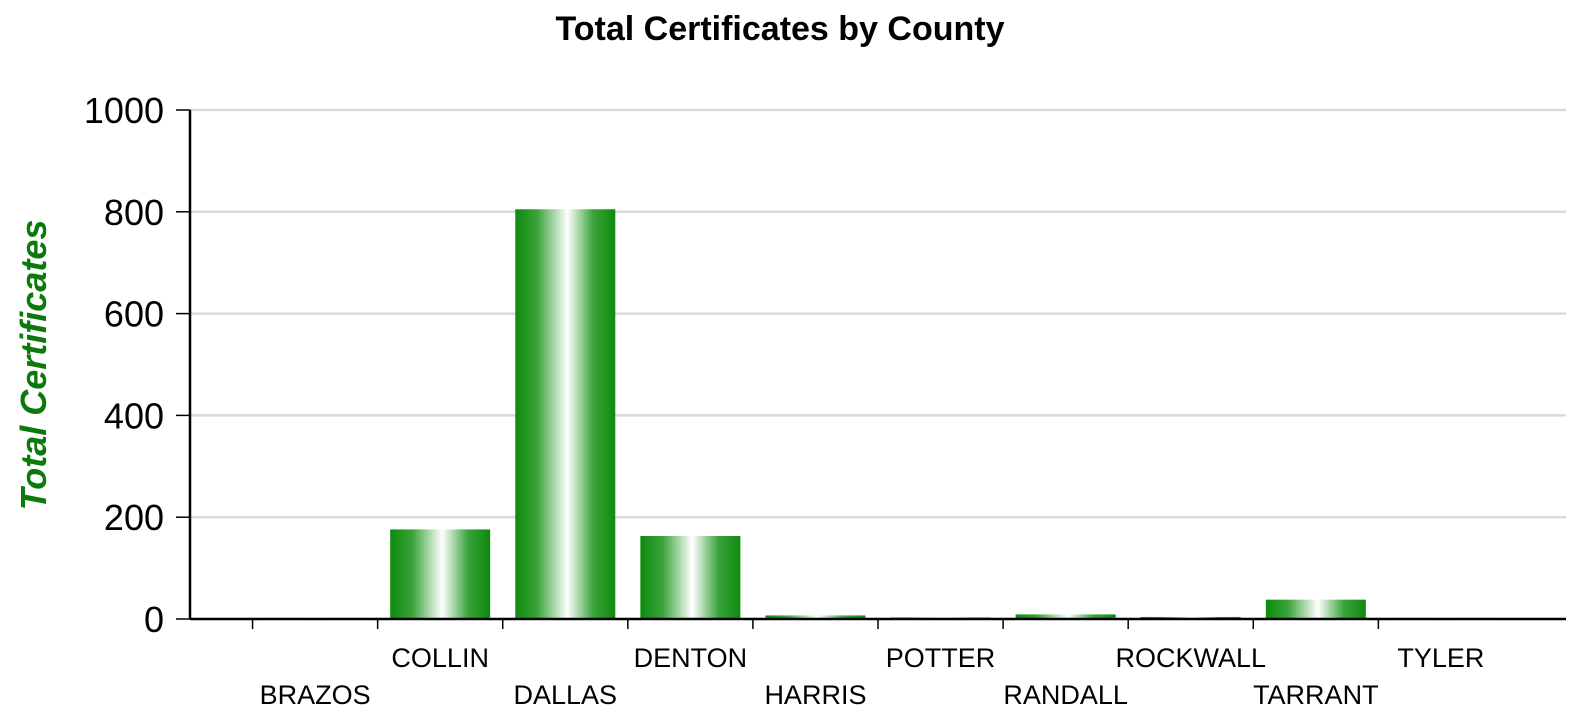 Image resolution: width=1586 pixels, height=717 pixels. What do you see at coordinates (134, 212) in the screenshot?
I see `y-tick-label: 800` at bounding box center [134, 212].